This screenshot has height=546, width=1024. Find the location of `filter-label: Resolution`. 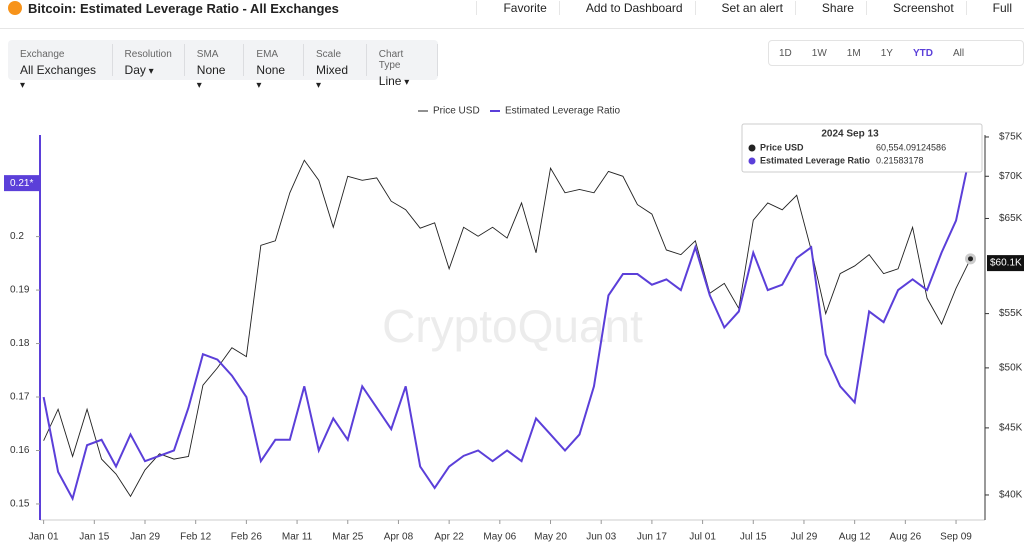

filter-label: Resolution is located at coordinates (148, 54).